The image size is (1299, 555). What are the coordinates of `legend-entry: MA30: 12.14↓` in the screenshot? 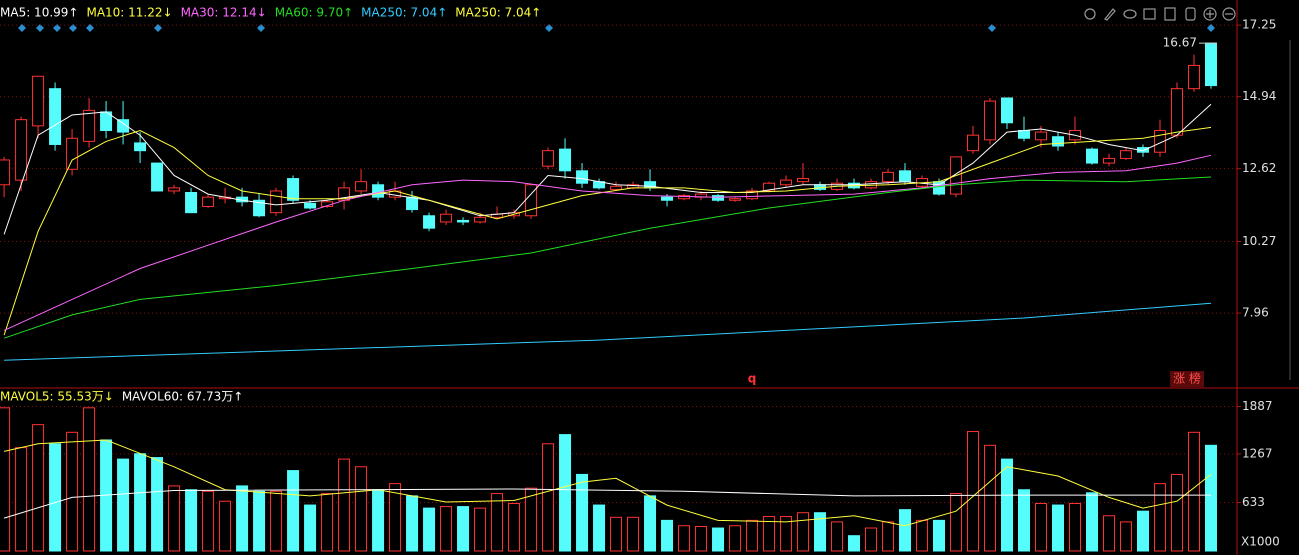 It's located at (224, 13).